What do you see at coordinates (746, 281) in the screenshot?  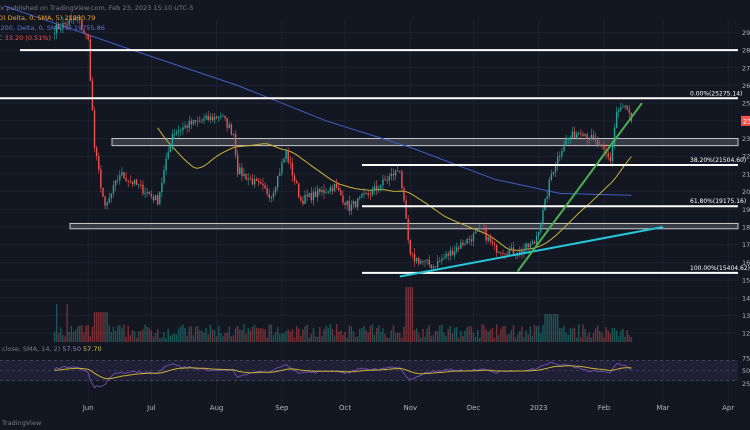 I see `y-tick-label: 15` at bounding box center [746, 281].